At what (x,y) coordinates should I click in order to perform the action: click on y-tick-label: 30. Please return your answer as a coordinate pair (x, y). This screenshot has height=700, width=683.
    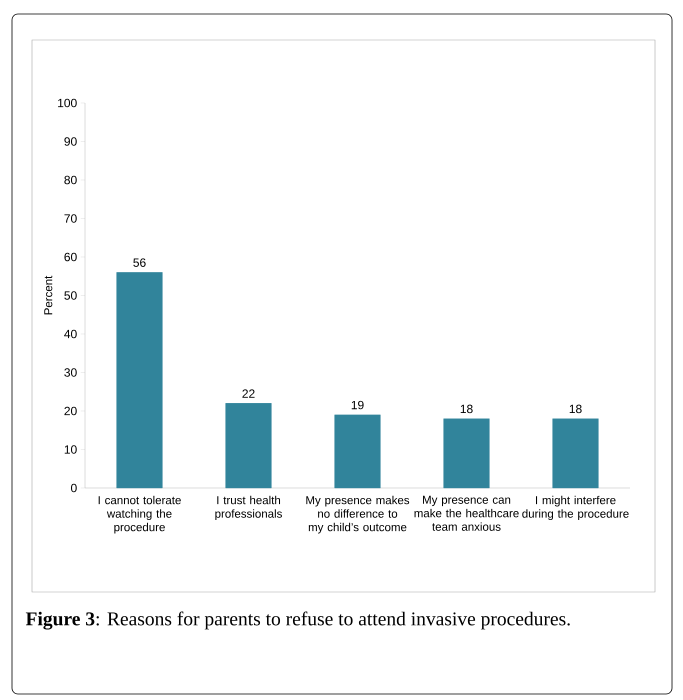
    Looking at the image, I should click on (70, 372).